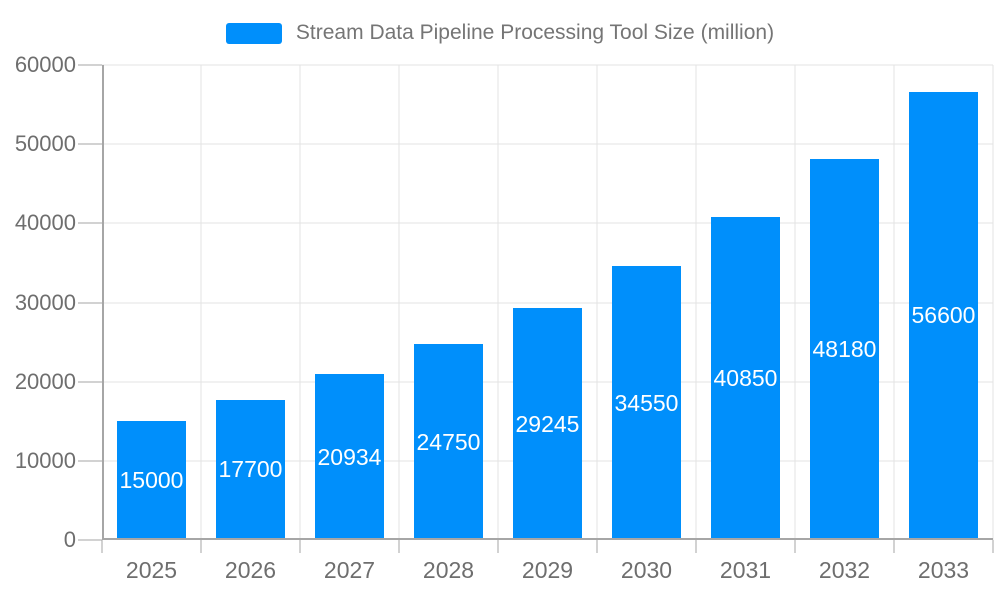 Image resolution: width=1000 pixels, height=600 pixels. I want to click on bar-band: 15000, so click(151, 302).